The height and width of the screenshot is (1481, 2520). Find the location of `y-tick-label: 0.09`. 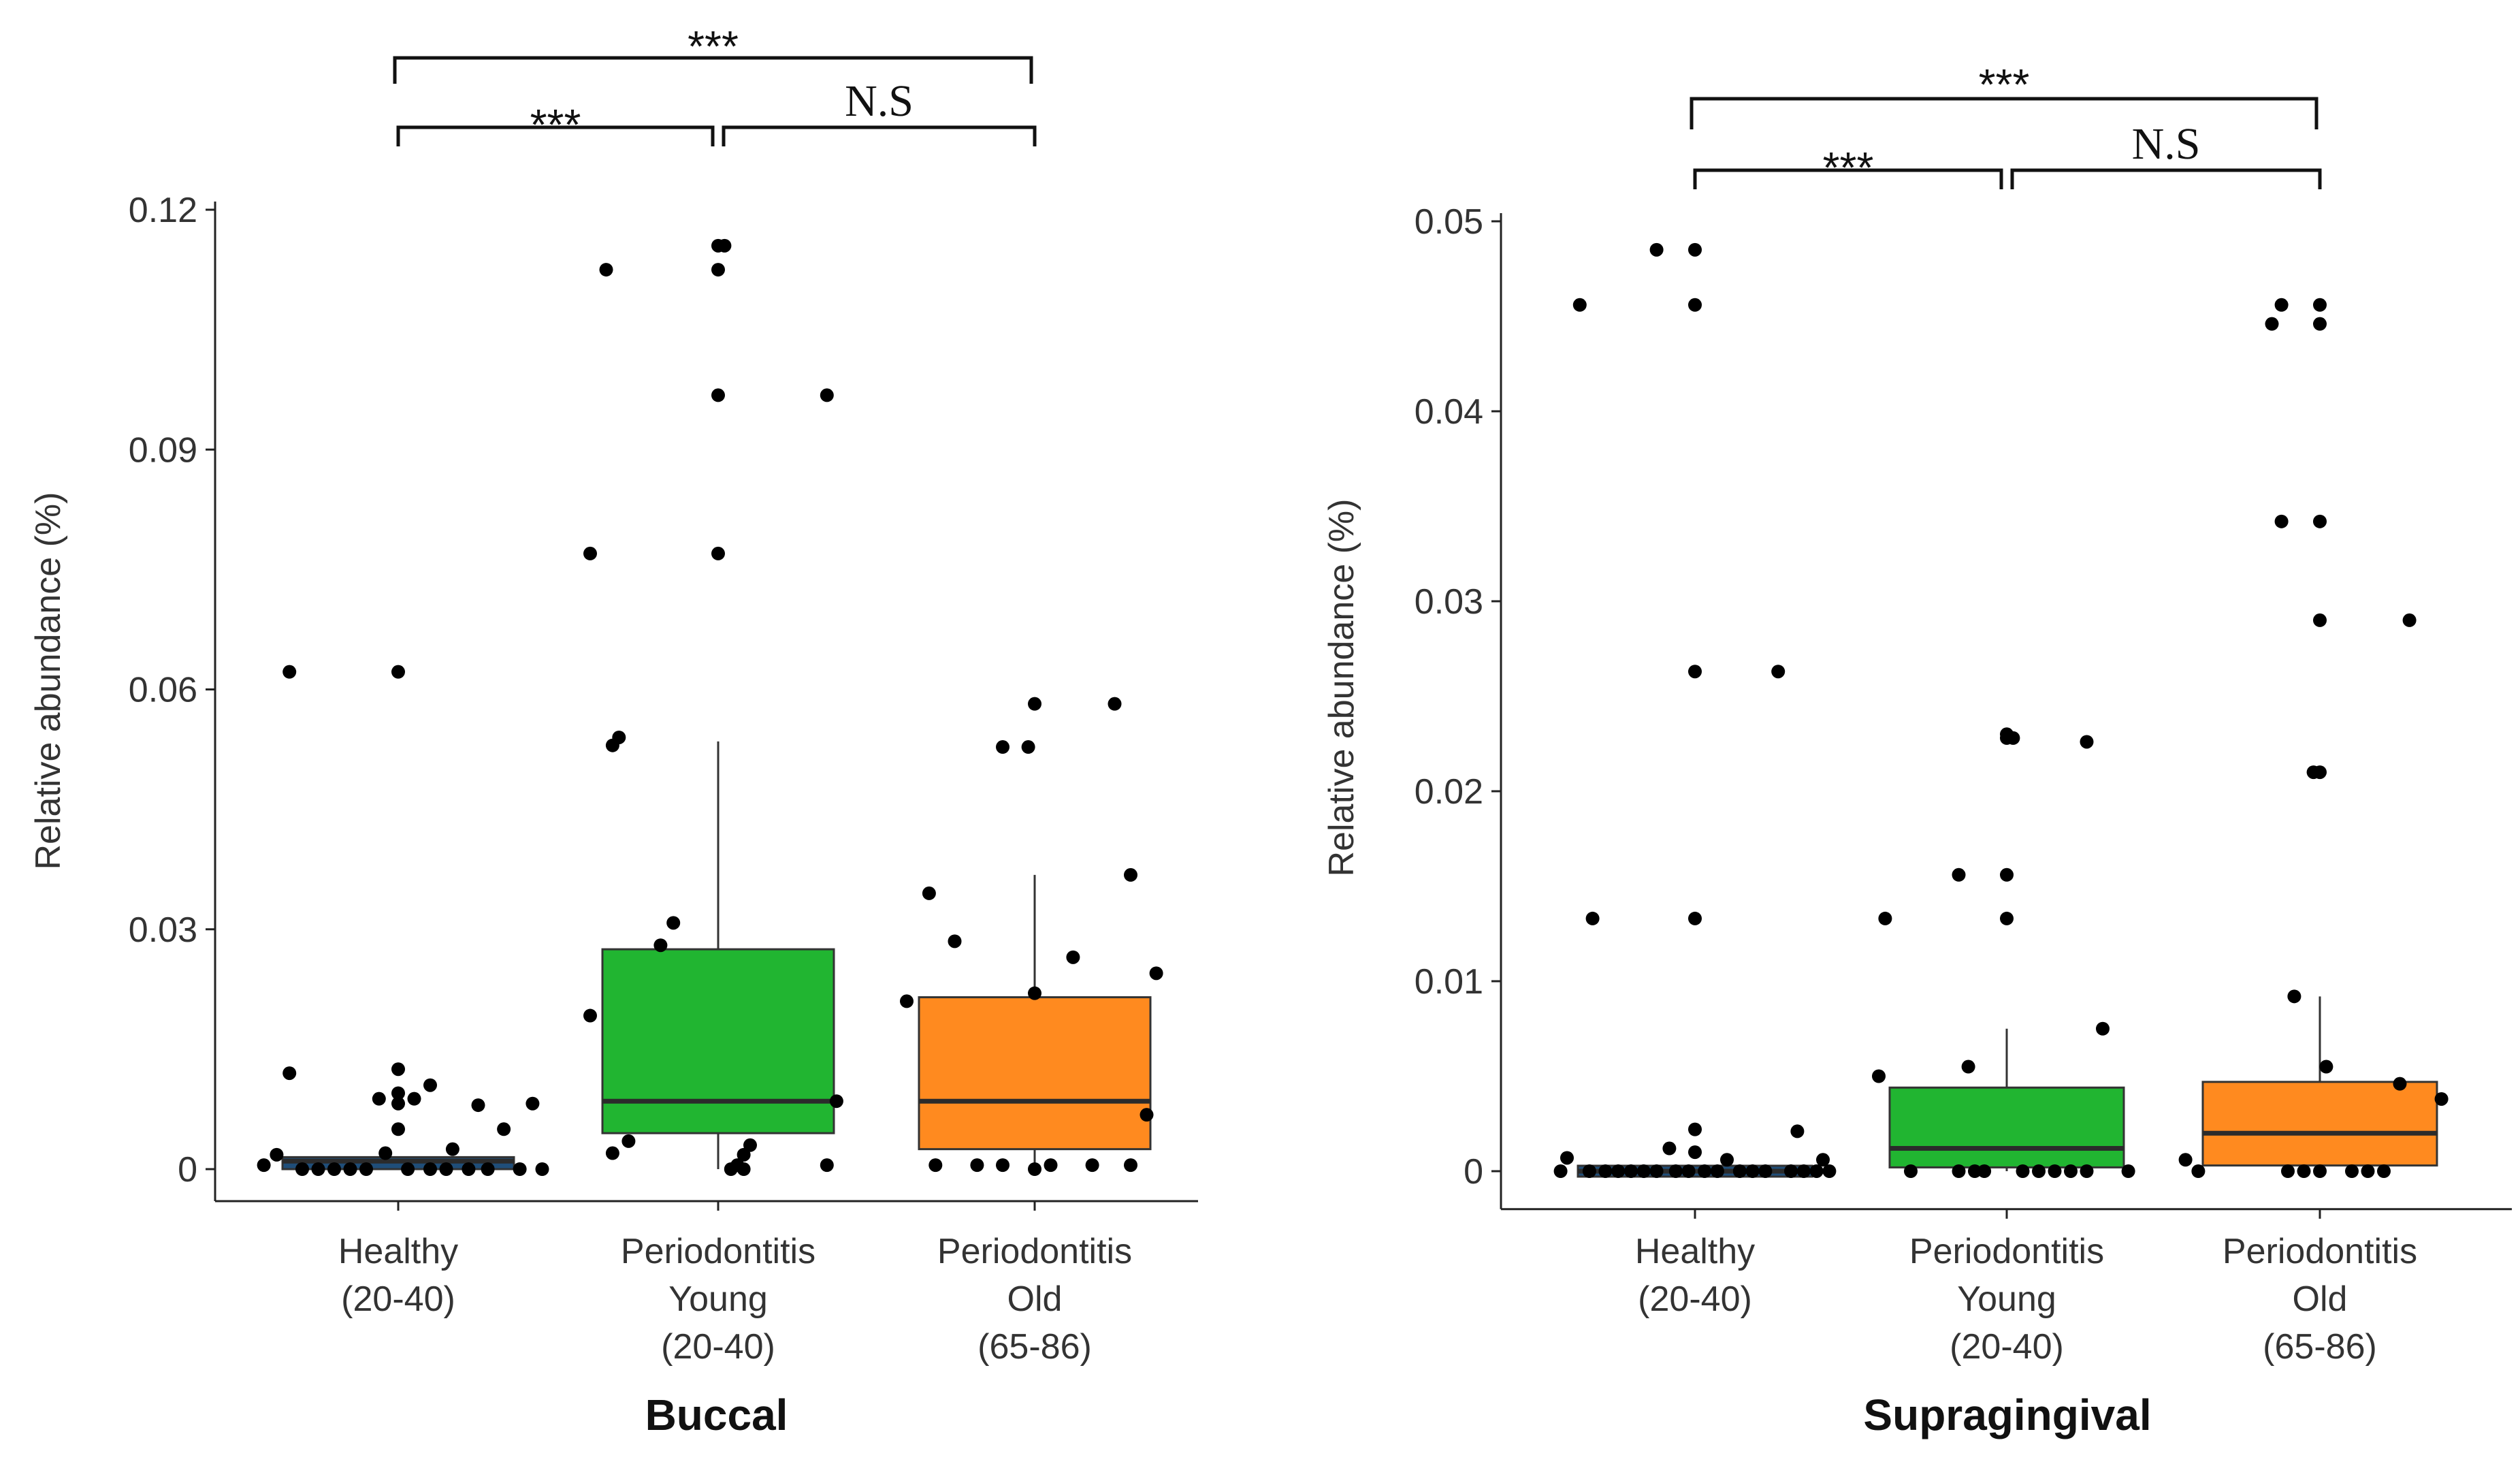

y-tick-label: 0.09 is located at coordinates (163, 450).